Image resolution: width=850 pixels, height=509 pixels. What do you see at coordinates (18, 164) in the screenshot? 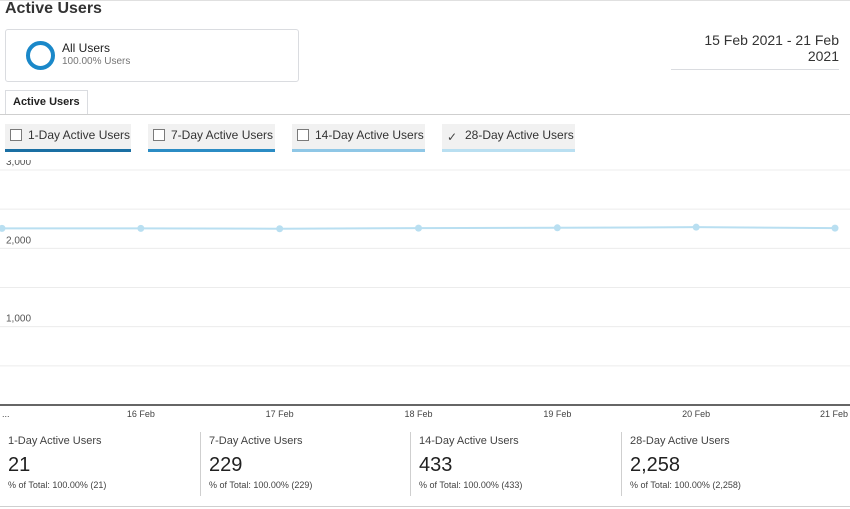
I see `y-tick-label: 3,000` at bounding box center [18, 164].